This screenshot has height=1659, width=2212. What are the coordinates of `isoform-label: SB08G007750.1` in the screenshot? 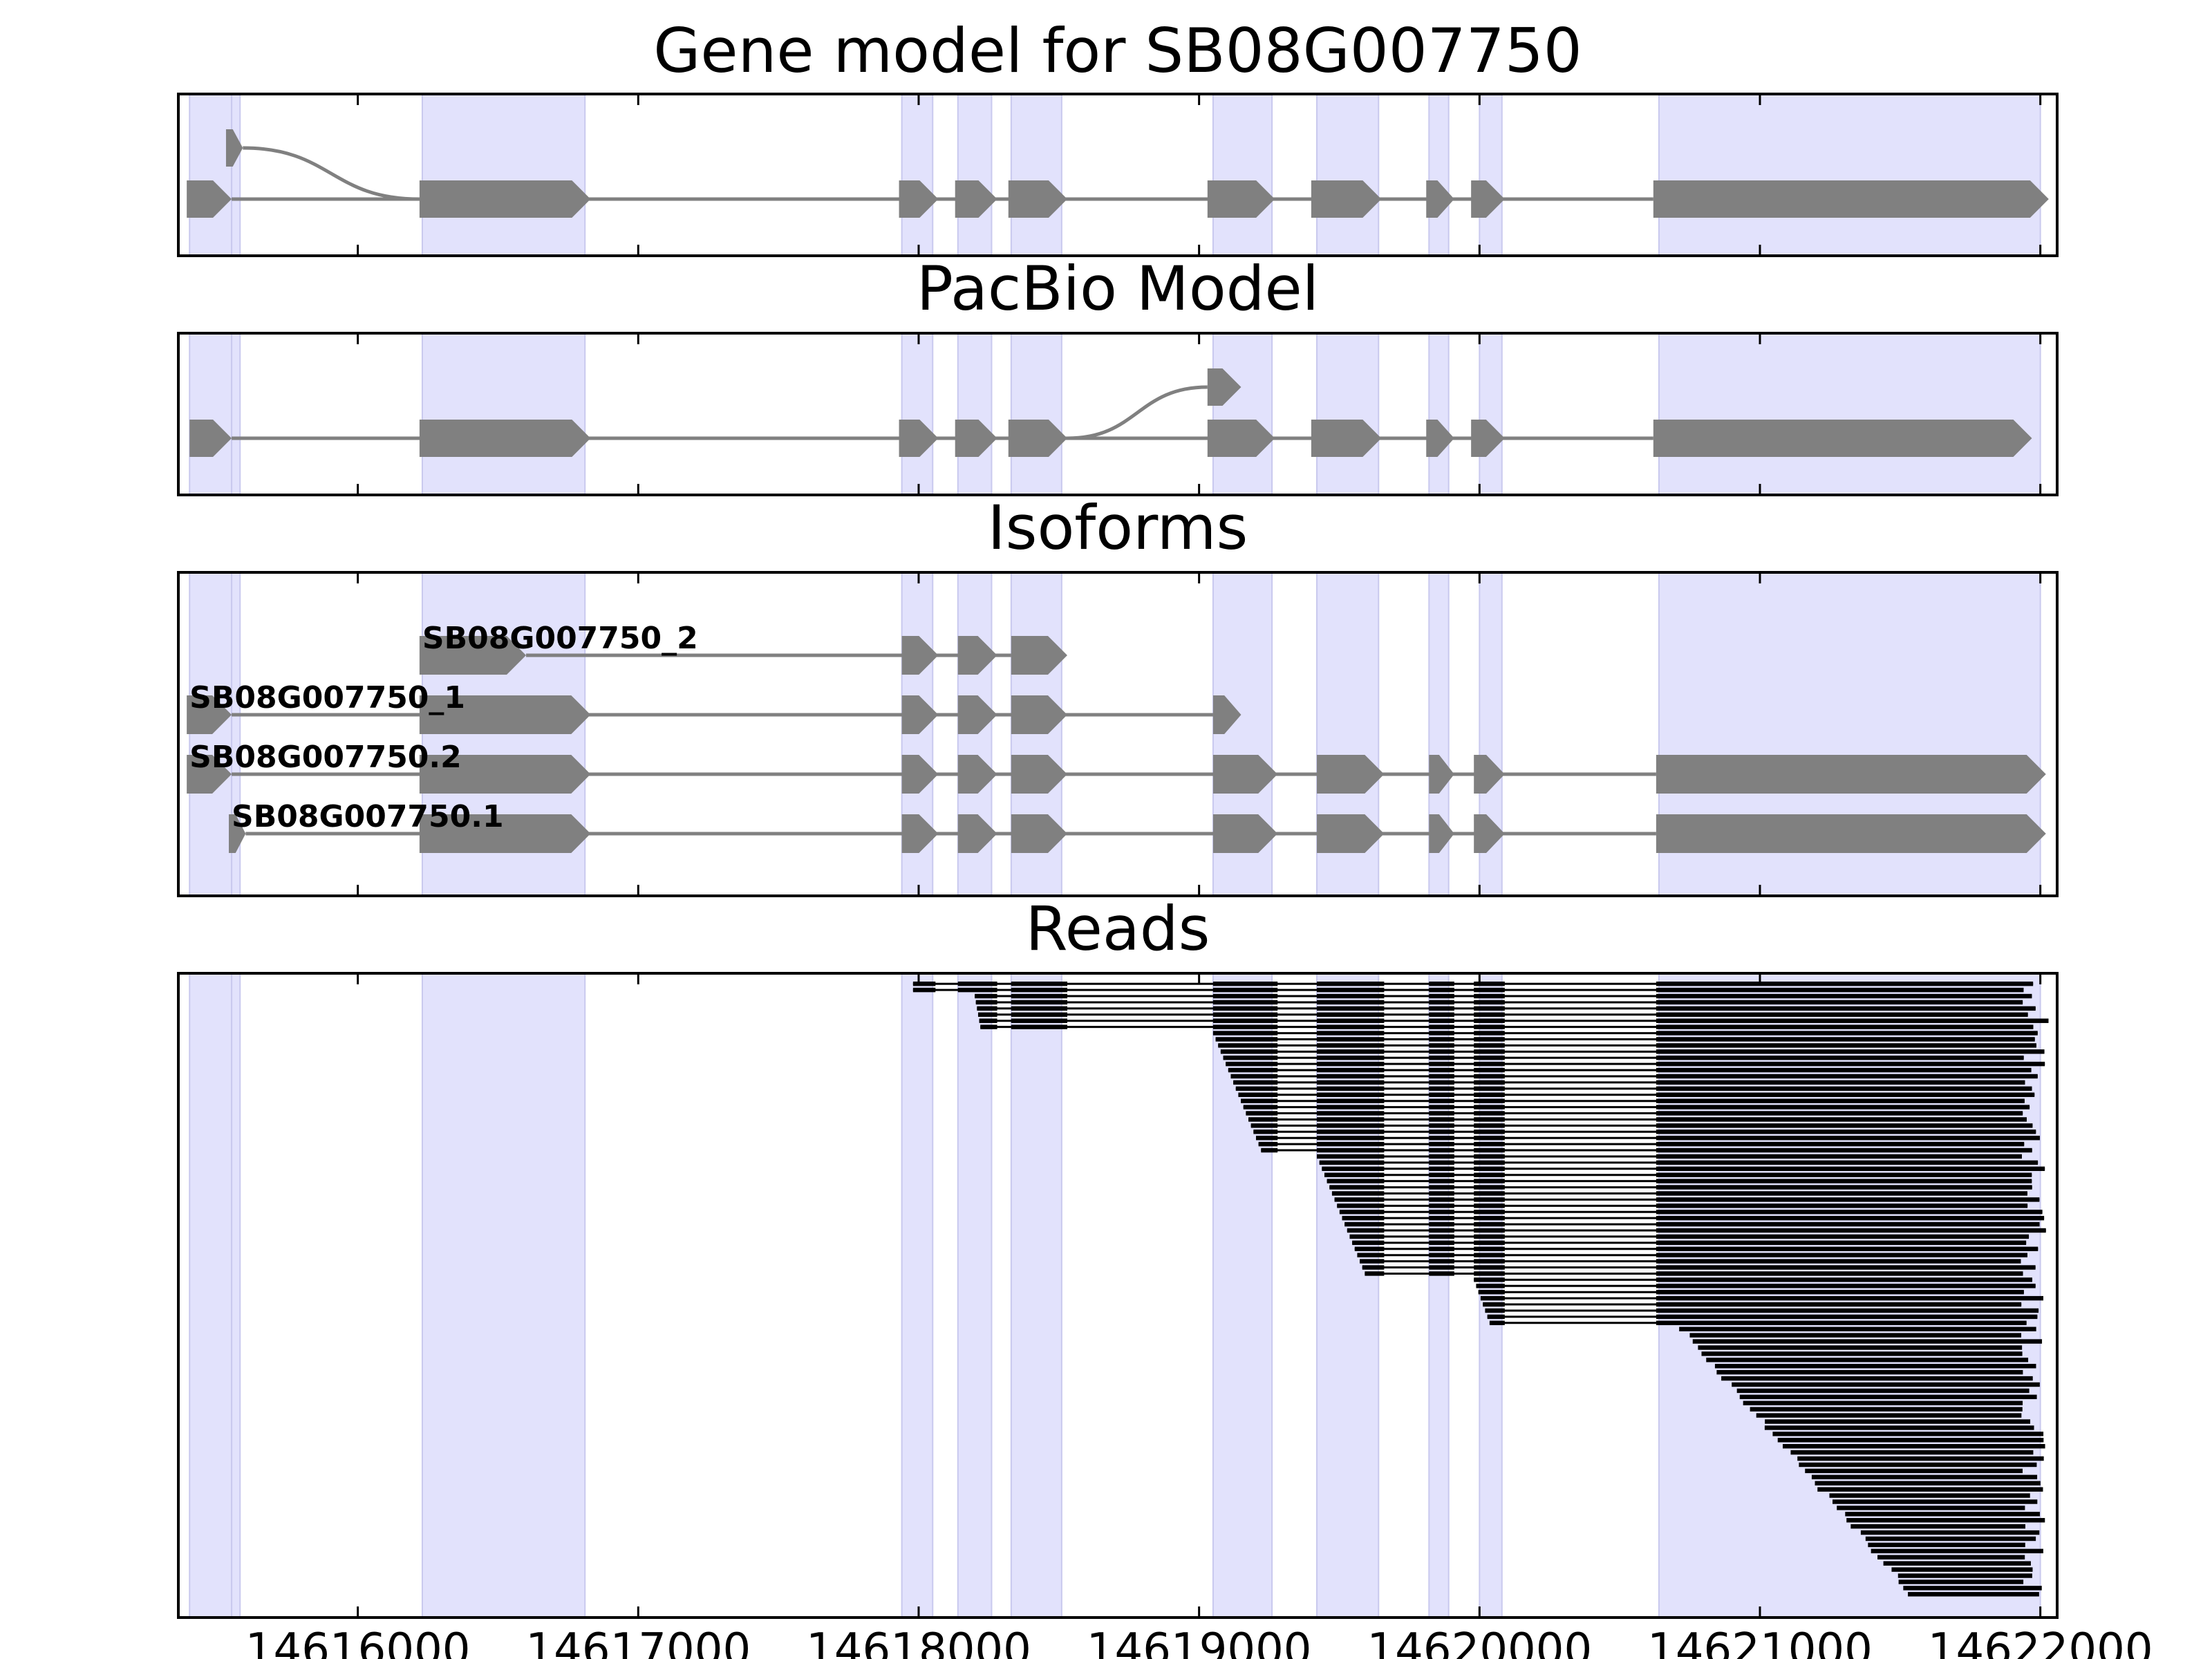 It's located at (368, 817).